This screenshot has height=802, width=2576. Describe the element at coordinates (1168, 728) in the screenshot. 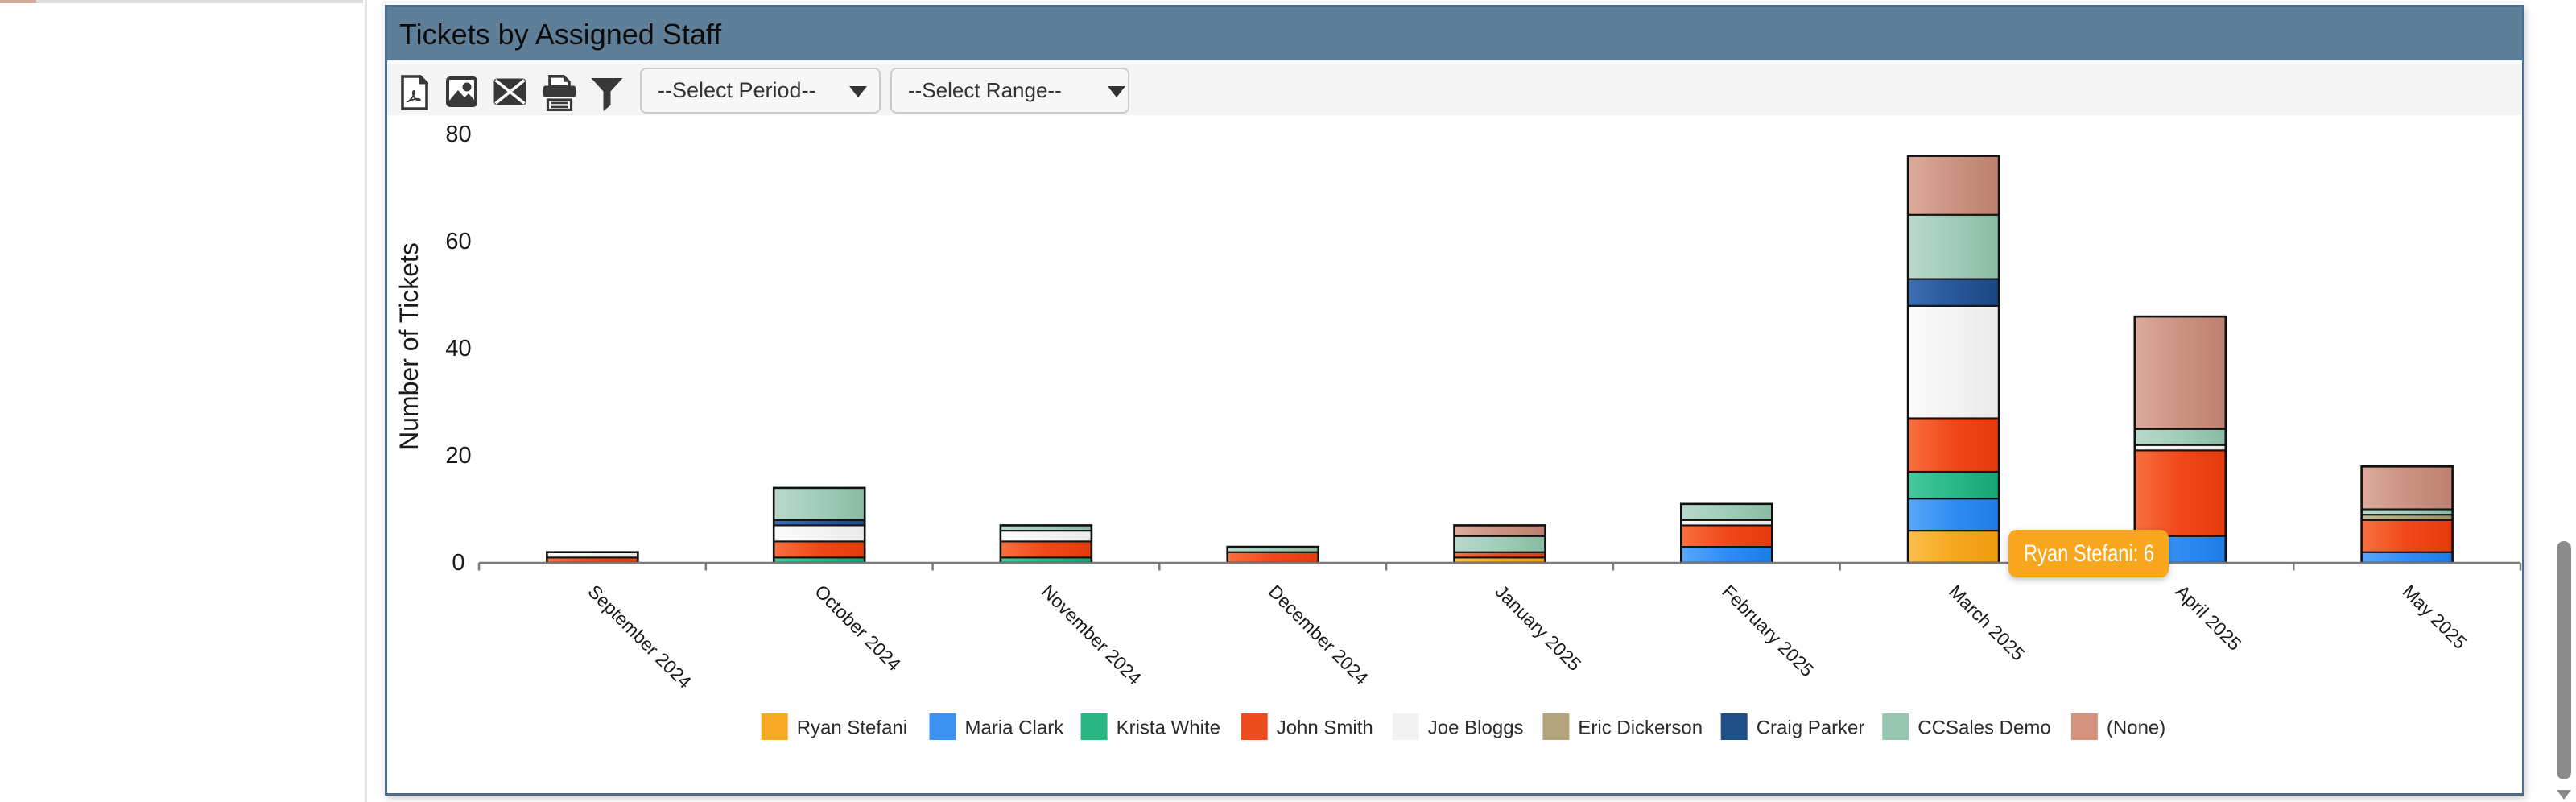

I see `svg-text: Krista White` at that location.